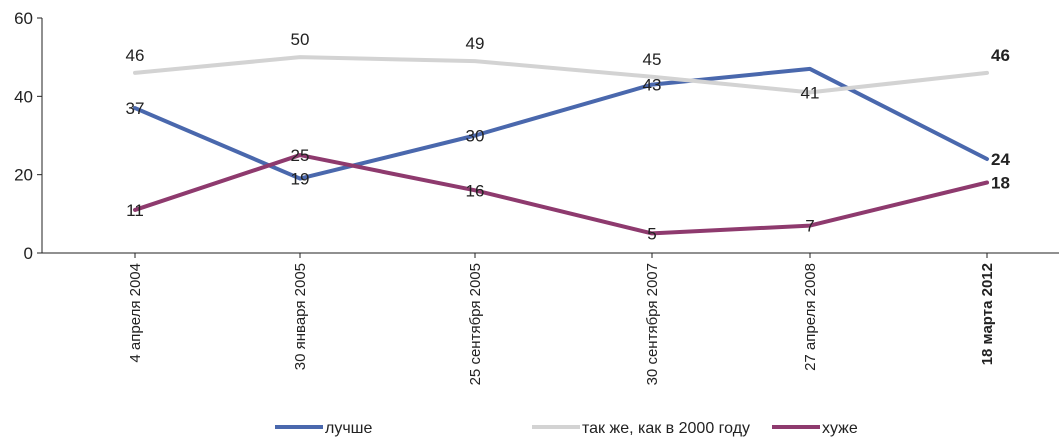 Image resolution: width=1059 pixels, height=438 pixels. I want to click on data-label: 41, so click(810, 92).